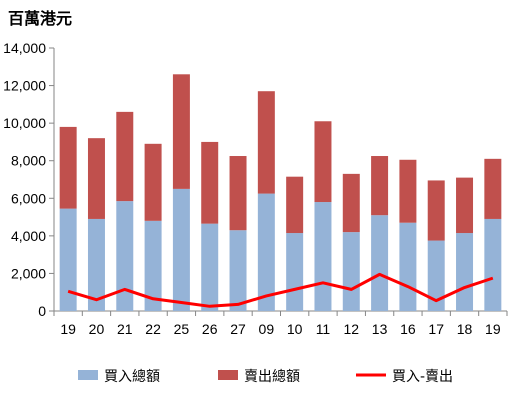 The width and height of the screenshot is (519, 403). I want to click on x-tick-label: 26, so click(210, 329).